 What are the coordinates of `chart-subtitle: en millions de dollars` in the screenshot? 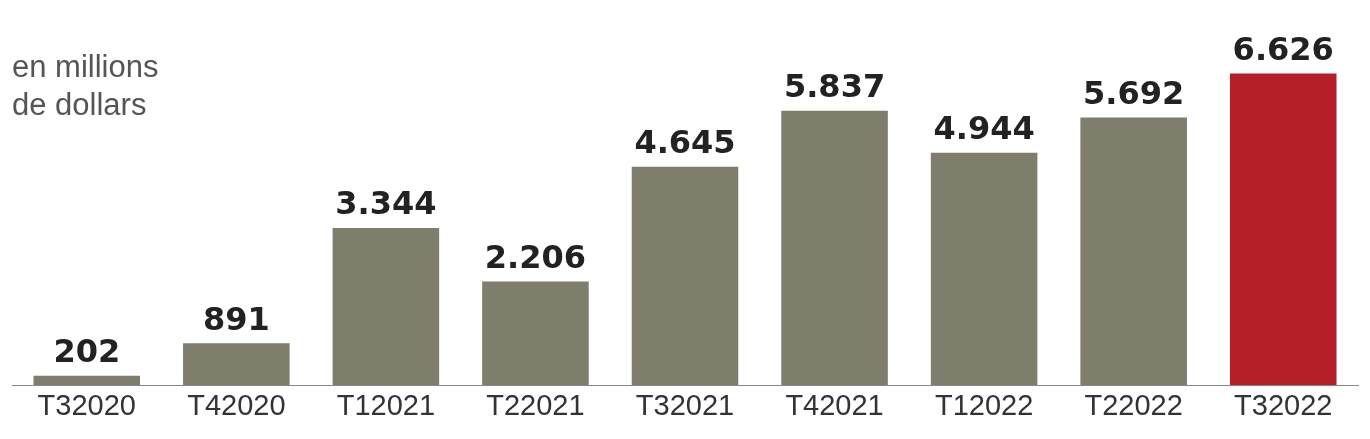 It's located at (85, 86).